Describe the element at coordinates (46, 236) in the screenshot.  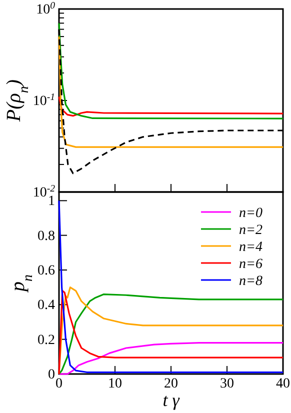
I see `y-tick-label: 0.8` at that location.